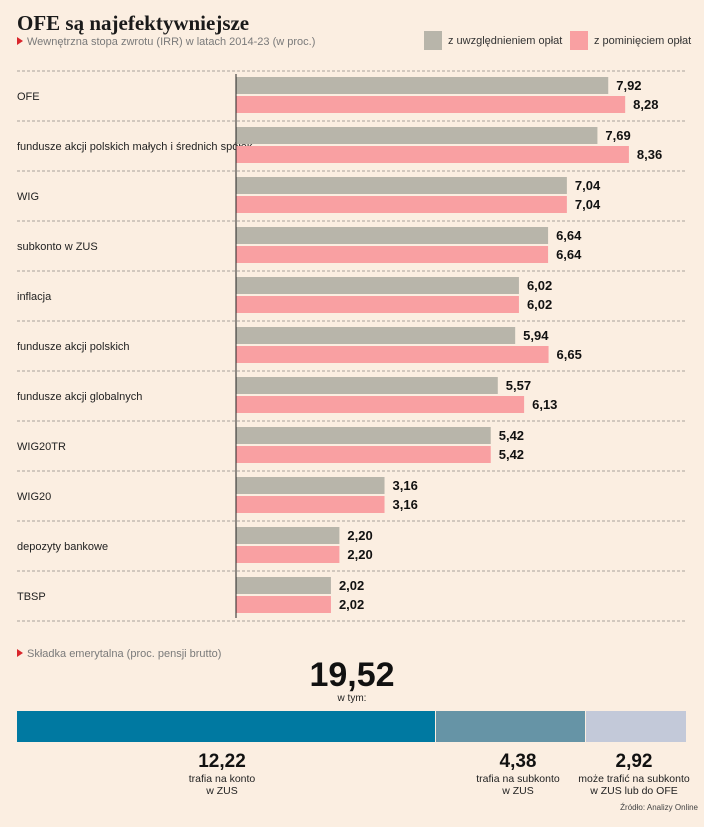 The image size is (704, 827). Describe the element at coordinates (505, 40) in the screenshot. I see `legend-label-with-fees: z uwzględnieniem opłat` at that location.